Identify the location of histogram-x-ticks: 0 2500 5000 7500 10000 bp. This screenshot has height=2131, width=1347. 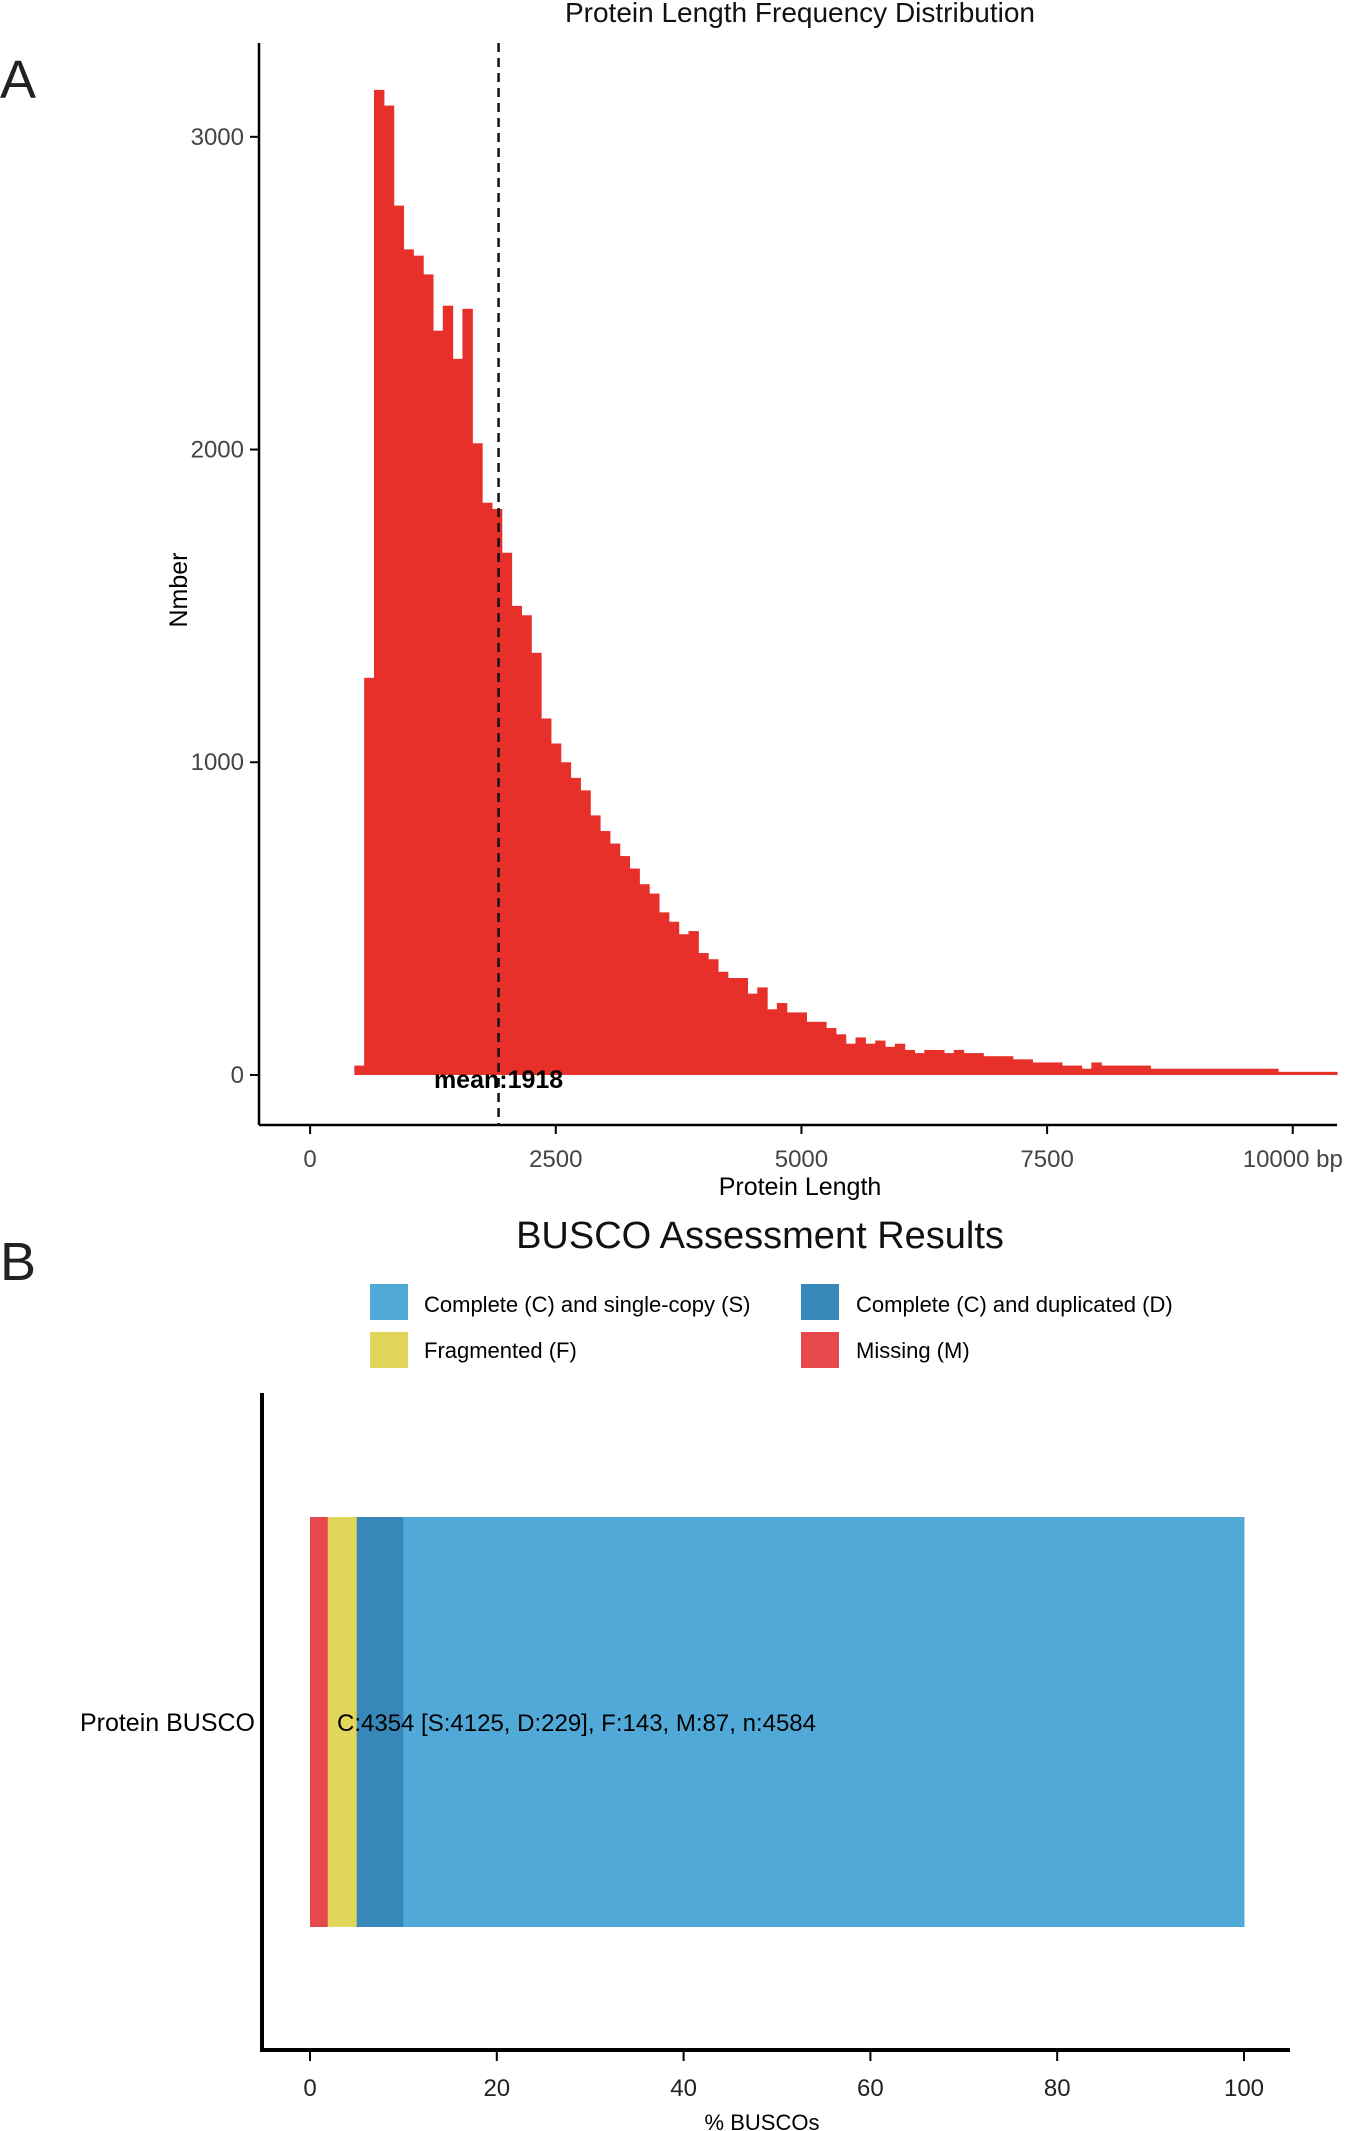
(823, 1149).